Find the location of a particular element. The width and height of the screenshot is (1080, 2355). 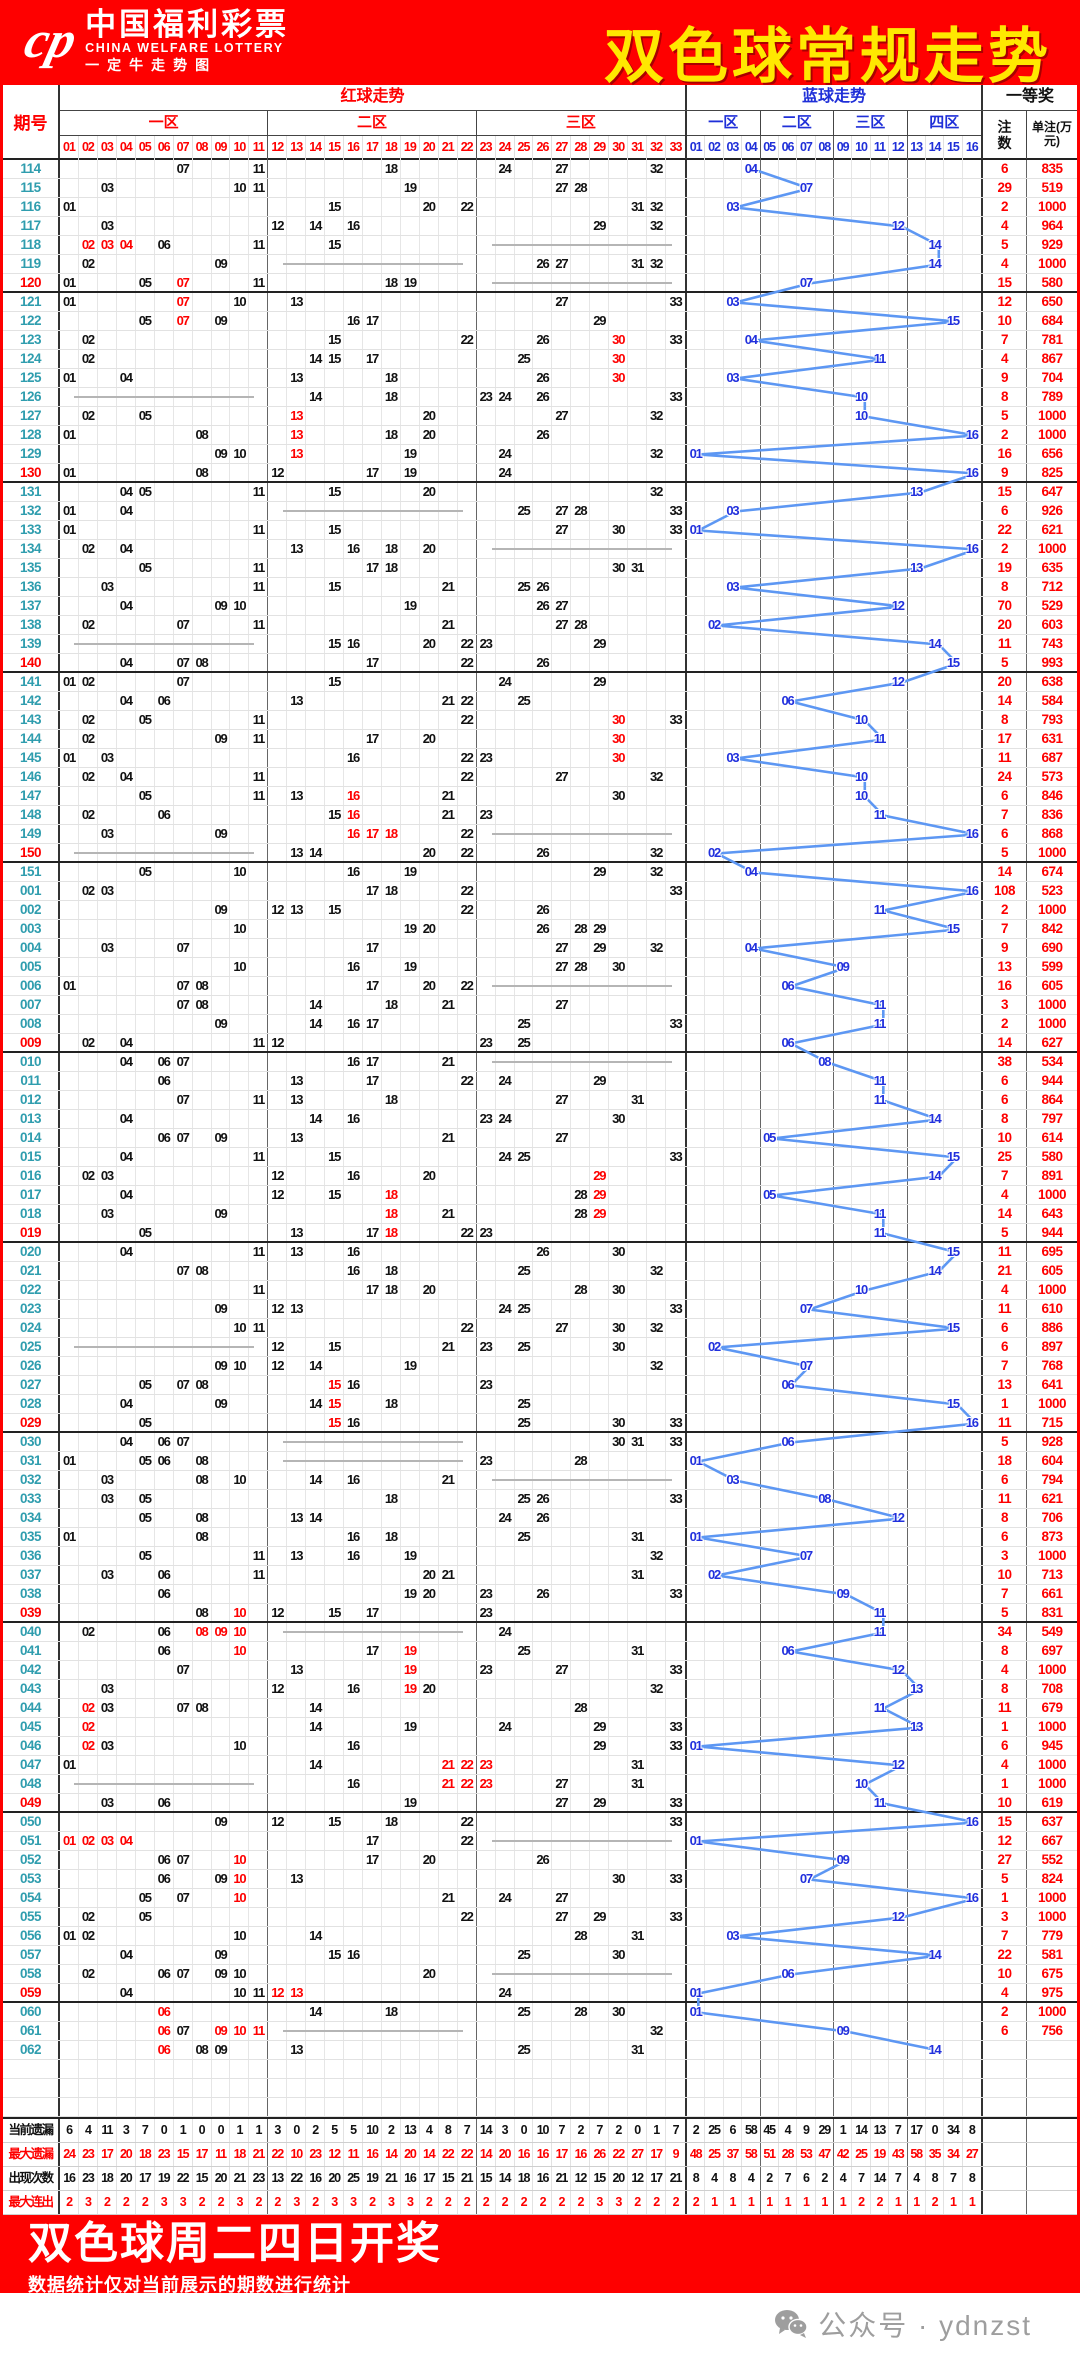

blue-ball-cell: 12 is located at coordinates (898, 682).